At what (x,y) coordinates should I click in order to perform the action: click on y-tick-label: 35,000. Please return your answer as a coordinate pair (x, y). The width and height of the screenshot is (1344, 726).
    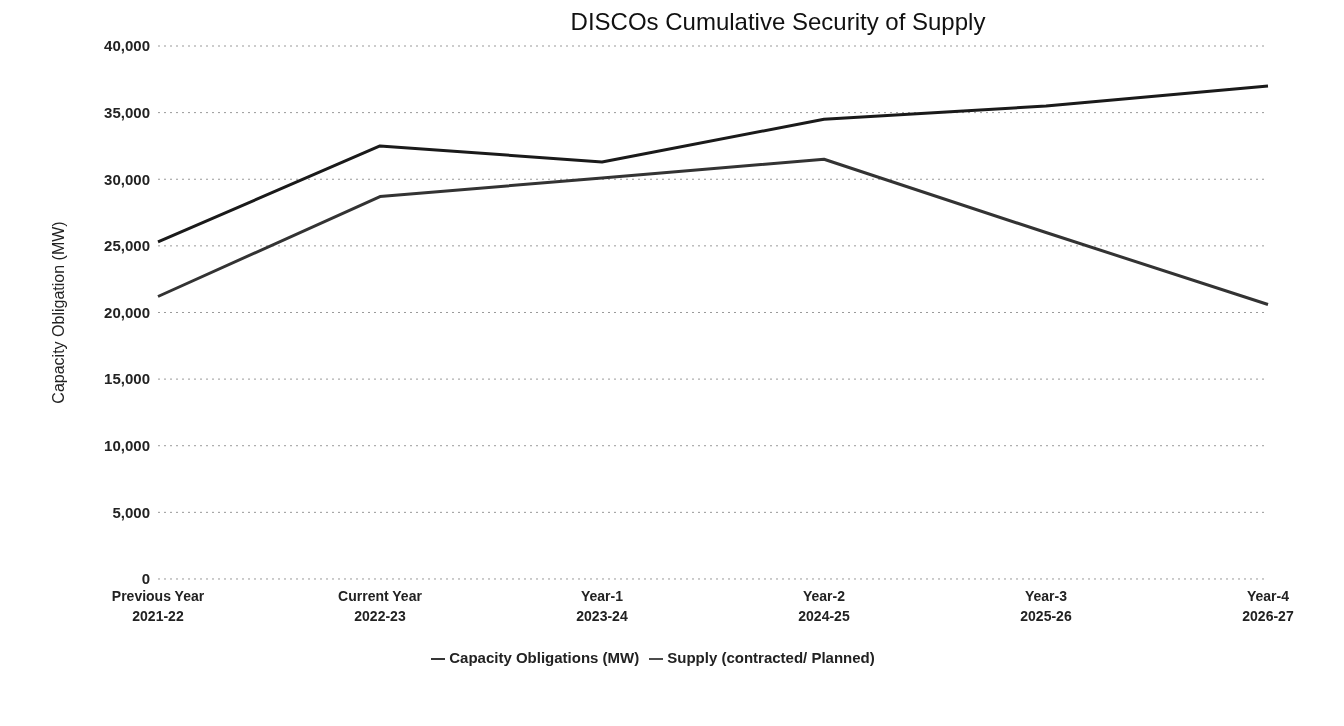
    Looking at the image, I should click on (127, 112).